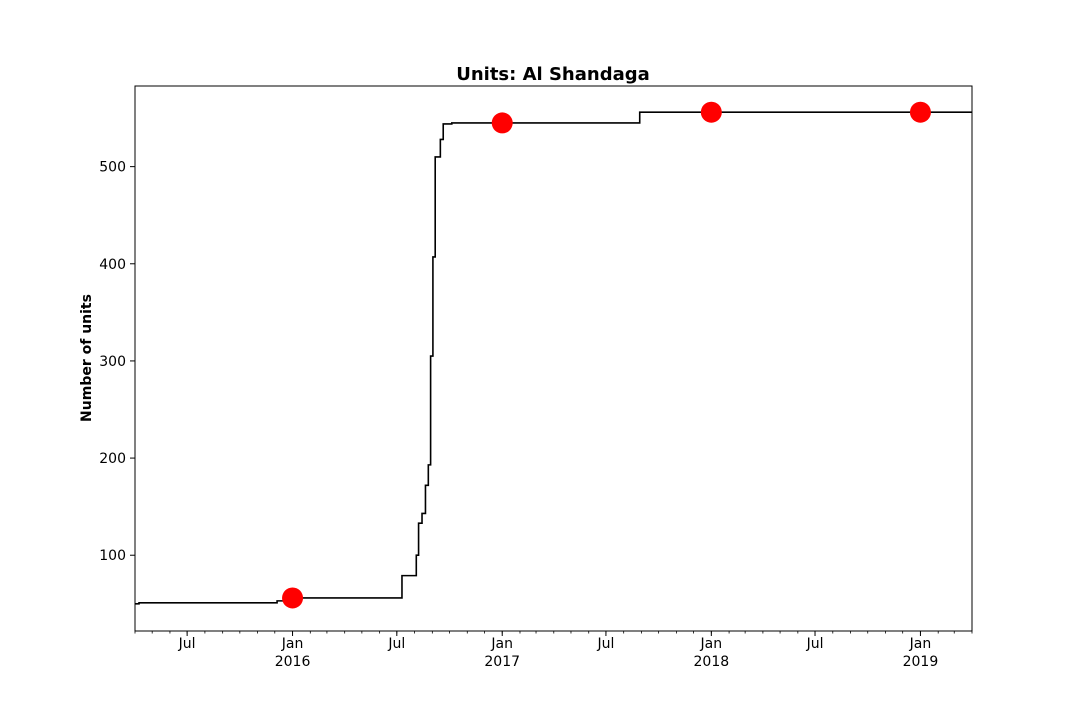 The image size is (1080, 720). I want to click on x-tick-year: 2016, so click(293, 662).